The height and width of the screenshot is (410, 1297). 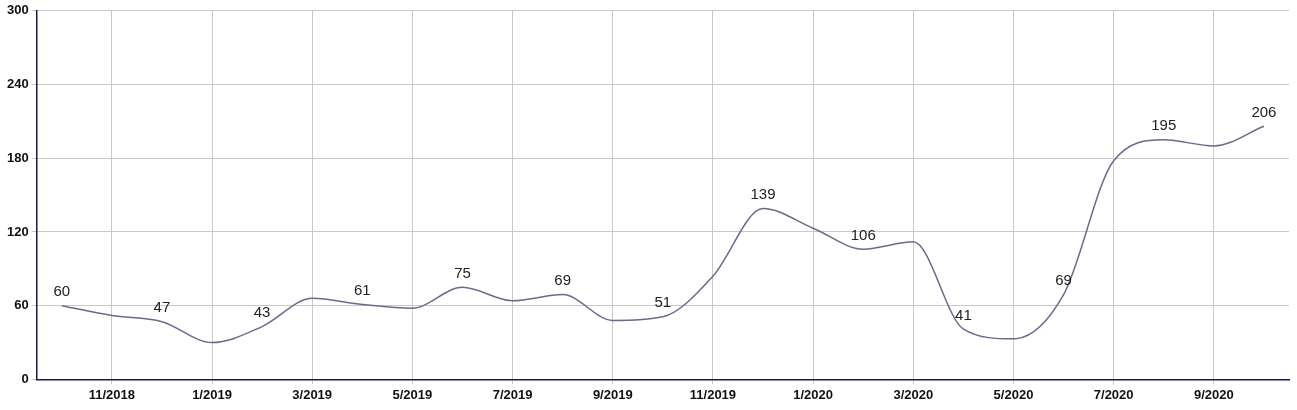 I want to click on x-tick-label: 3/2019, so click(x=312, y=394).